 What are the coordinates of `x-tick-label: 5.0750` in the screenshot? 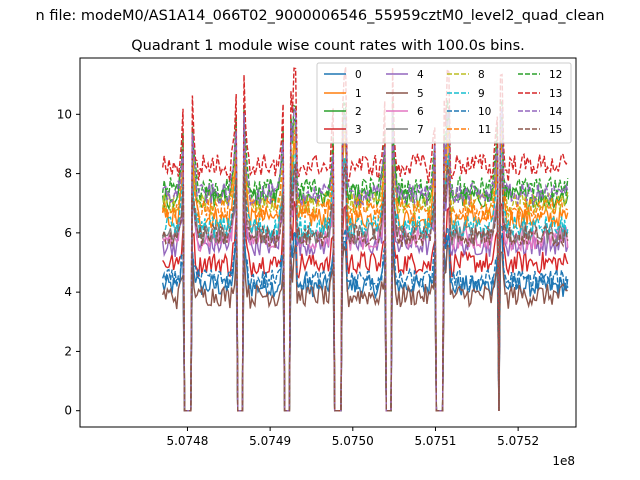 It's located at (353, 441).